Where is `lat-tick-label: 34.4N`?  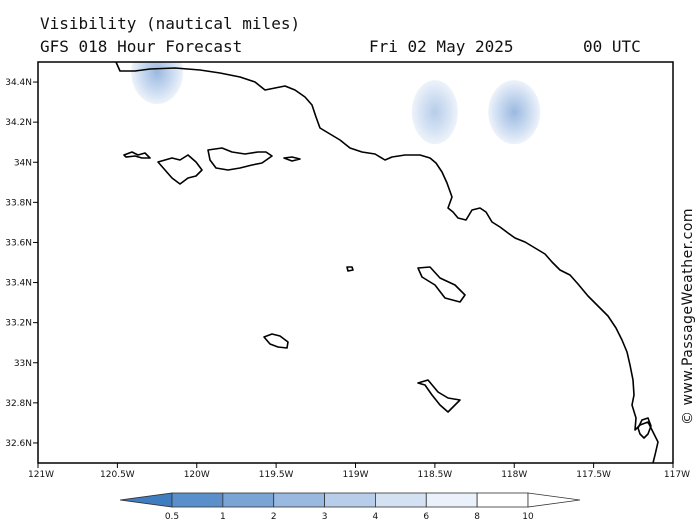 lat-tick-label: 34.4N is located at coordinates (18, 83).